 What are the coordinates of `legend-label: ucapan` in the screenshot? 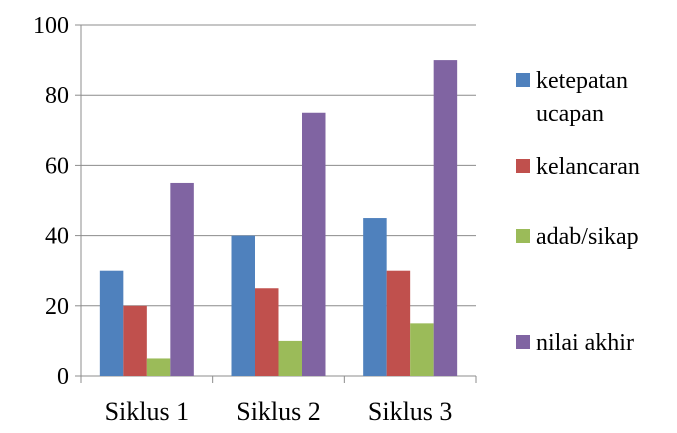 It's located at (570, 114).